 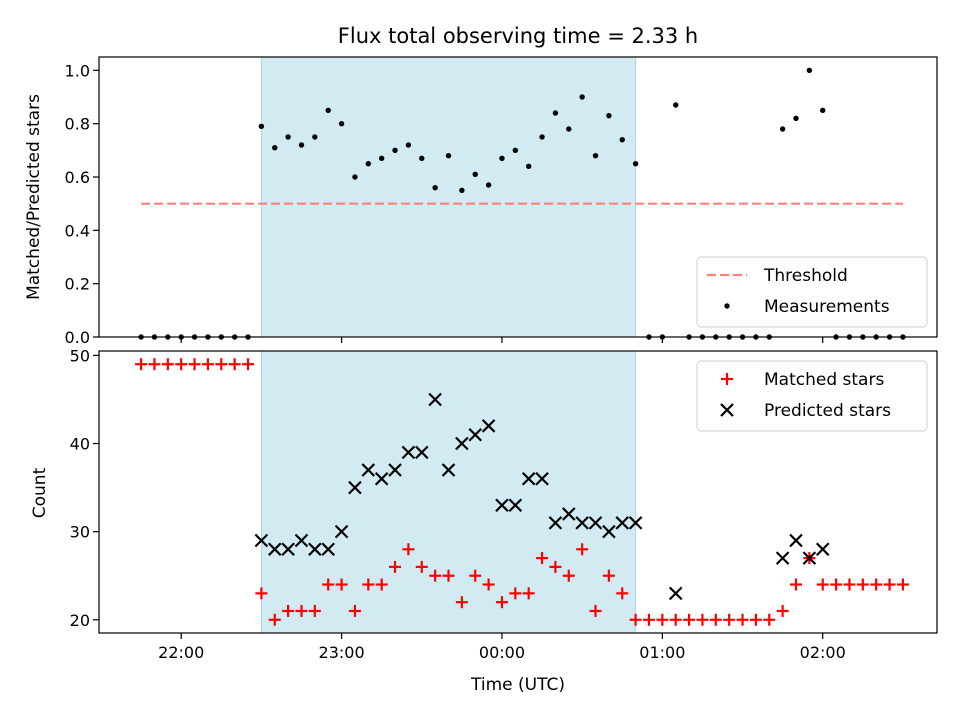 I want to click on x-tick-label: 01:00, so click(x=662, y=652).